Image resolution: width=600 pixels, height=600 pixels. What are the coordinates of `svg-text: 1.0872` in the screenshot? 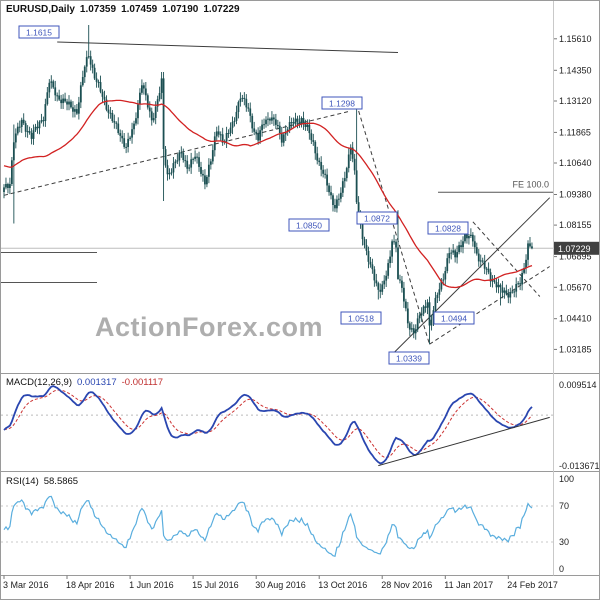 It's located at (377, 219).